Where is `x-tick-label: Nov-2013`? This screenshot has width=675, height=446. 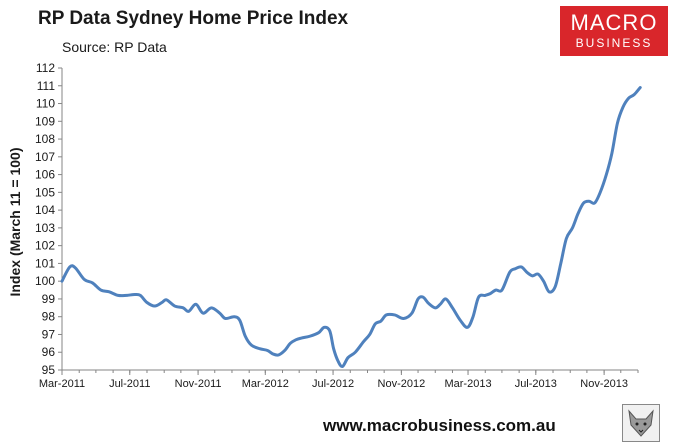
x-tick-label: Nov-2013 is located at coordinates (604, 384).